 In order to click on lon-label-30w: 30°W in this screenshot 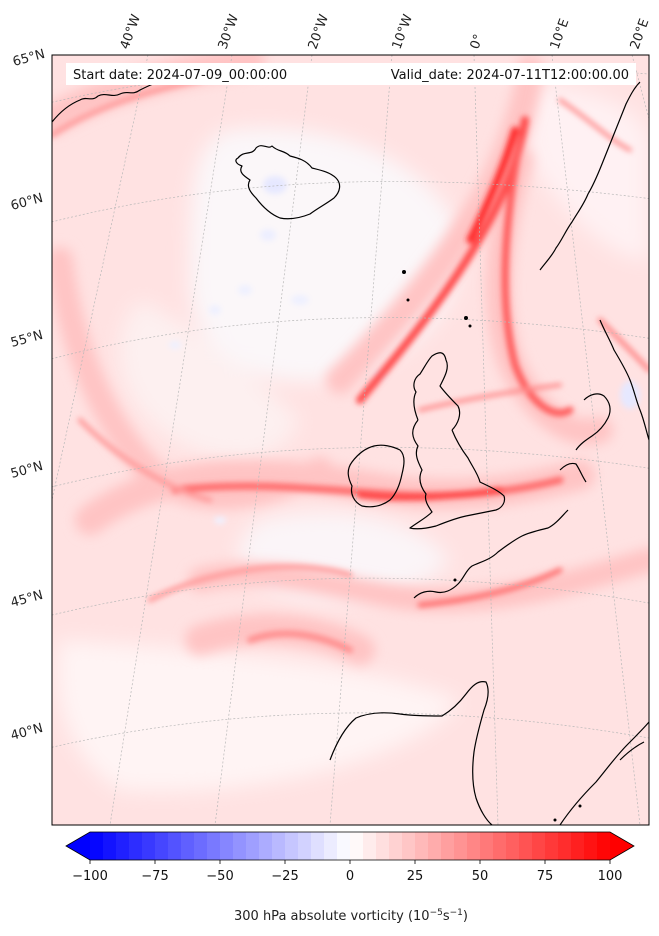, I will do `click(229, 31)`.